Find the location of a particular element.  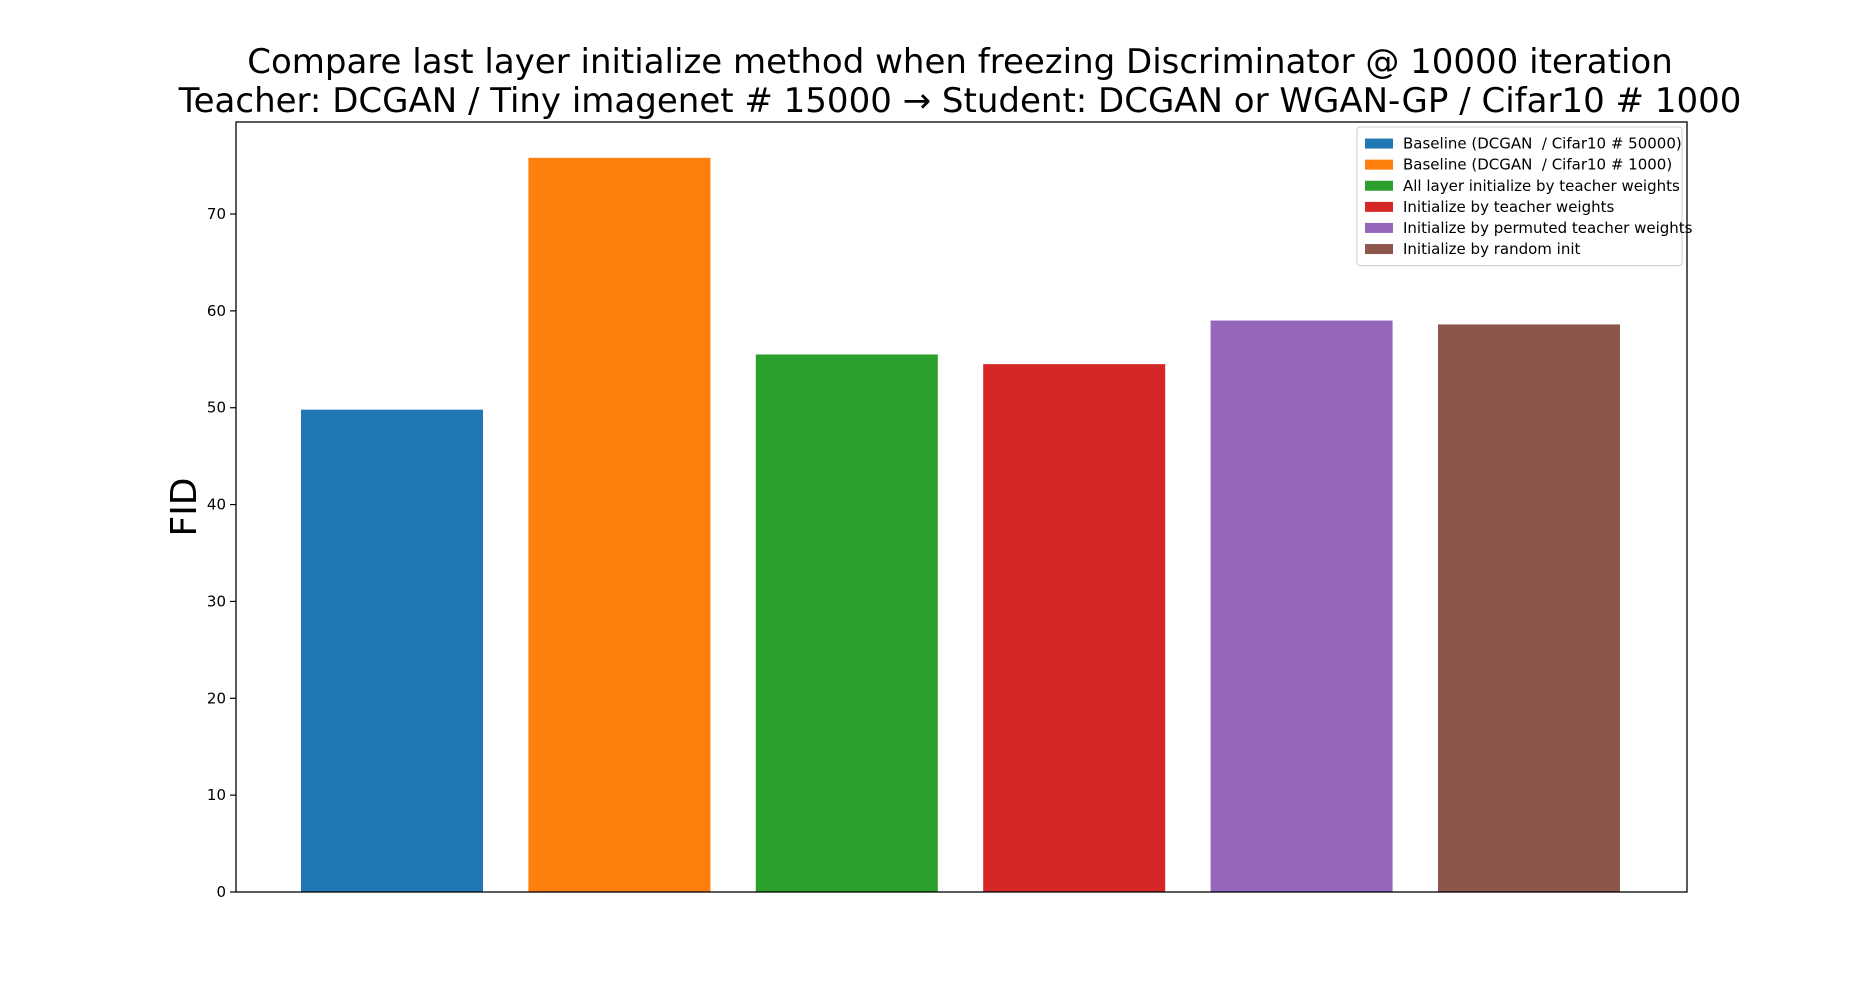

y-tick-label: 60 is located at coordinates (216, 311).